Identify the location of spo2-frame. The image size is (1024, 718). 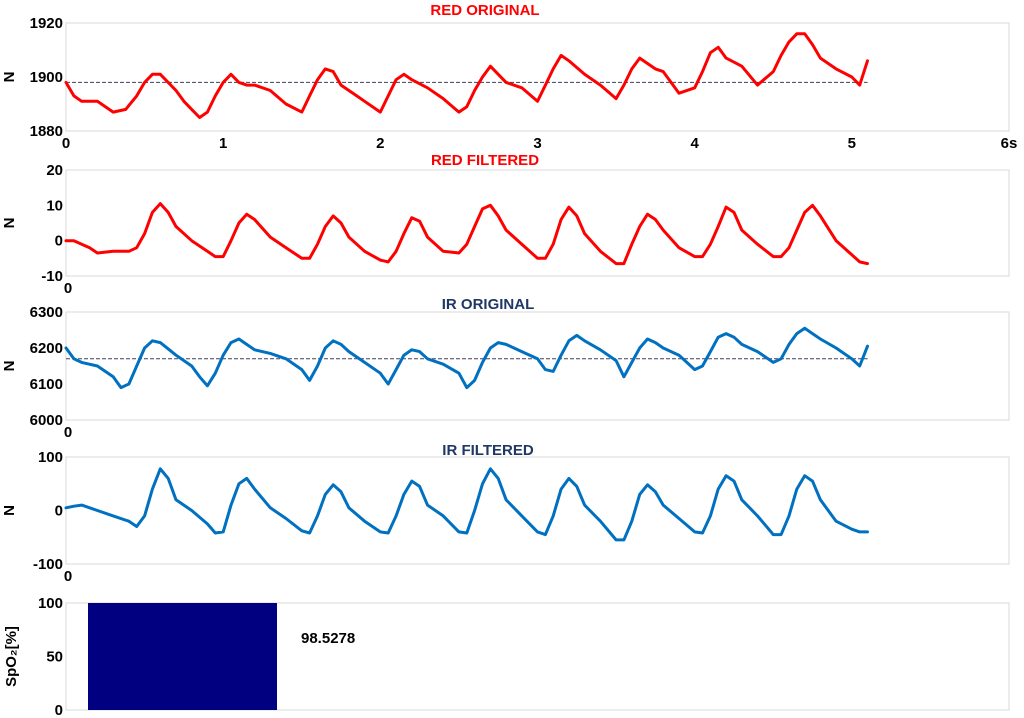
(537, 656).